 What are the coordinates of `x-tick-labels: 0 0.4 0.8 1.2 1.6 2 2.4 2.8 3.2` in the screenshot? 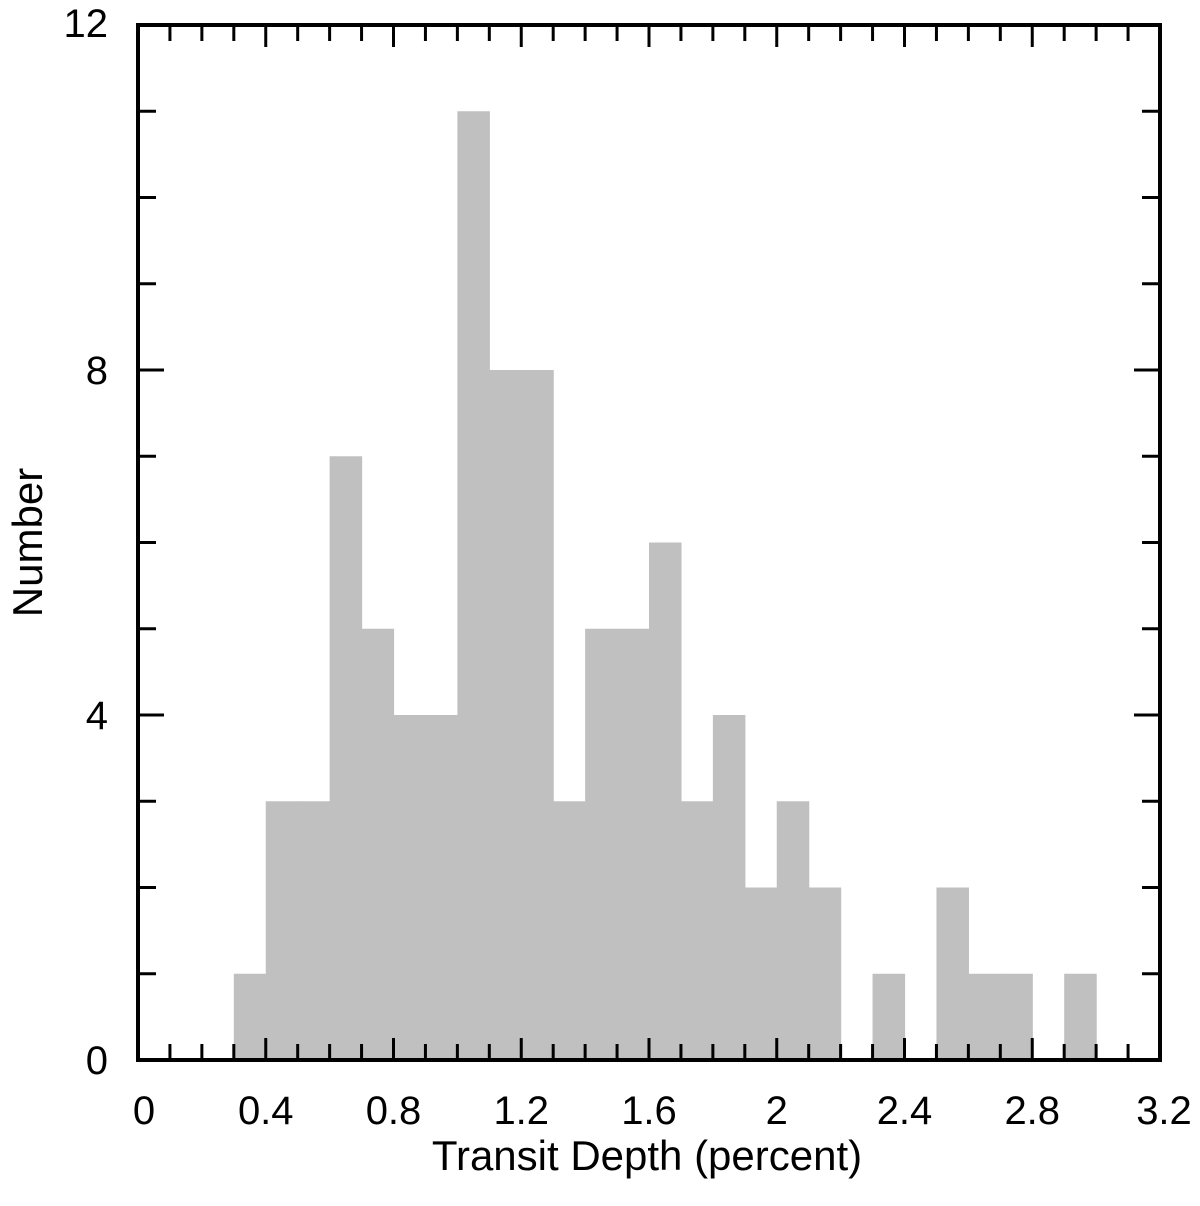 It's located at (662, 1111).